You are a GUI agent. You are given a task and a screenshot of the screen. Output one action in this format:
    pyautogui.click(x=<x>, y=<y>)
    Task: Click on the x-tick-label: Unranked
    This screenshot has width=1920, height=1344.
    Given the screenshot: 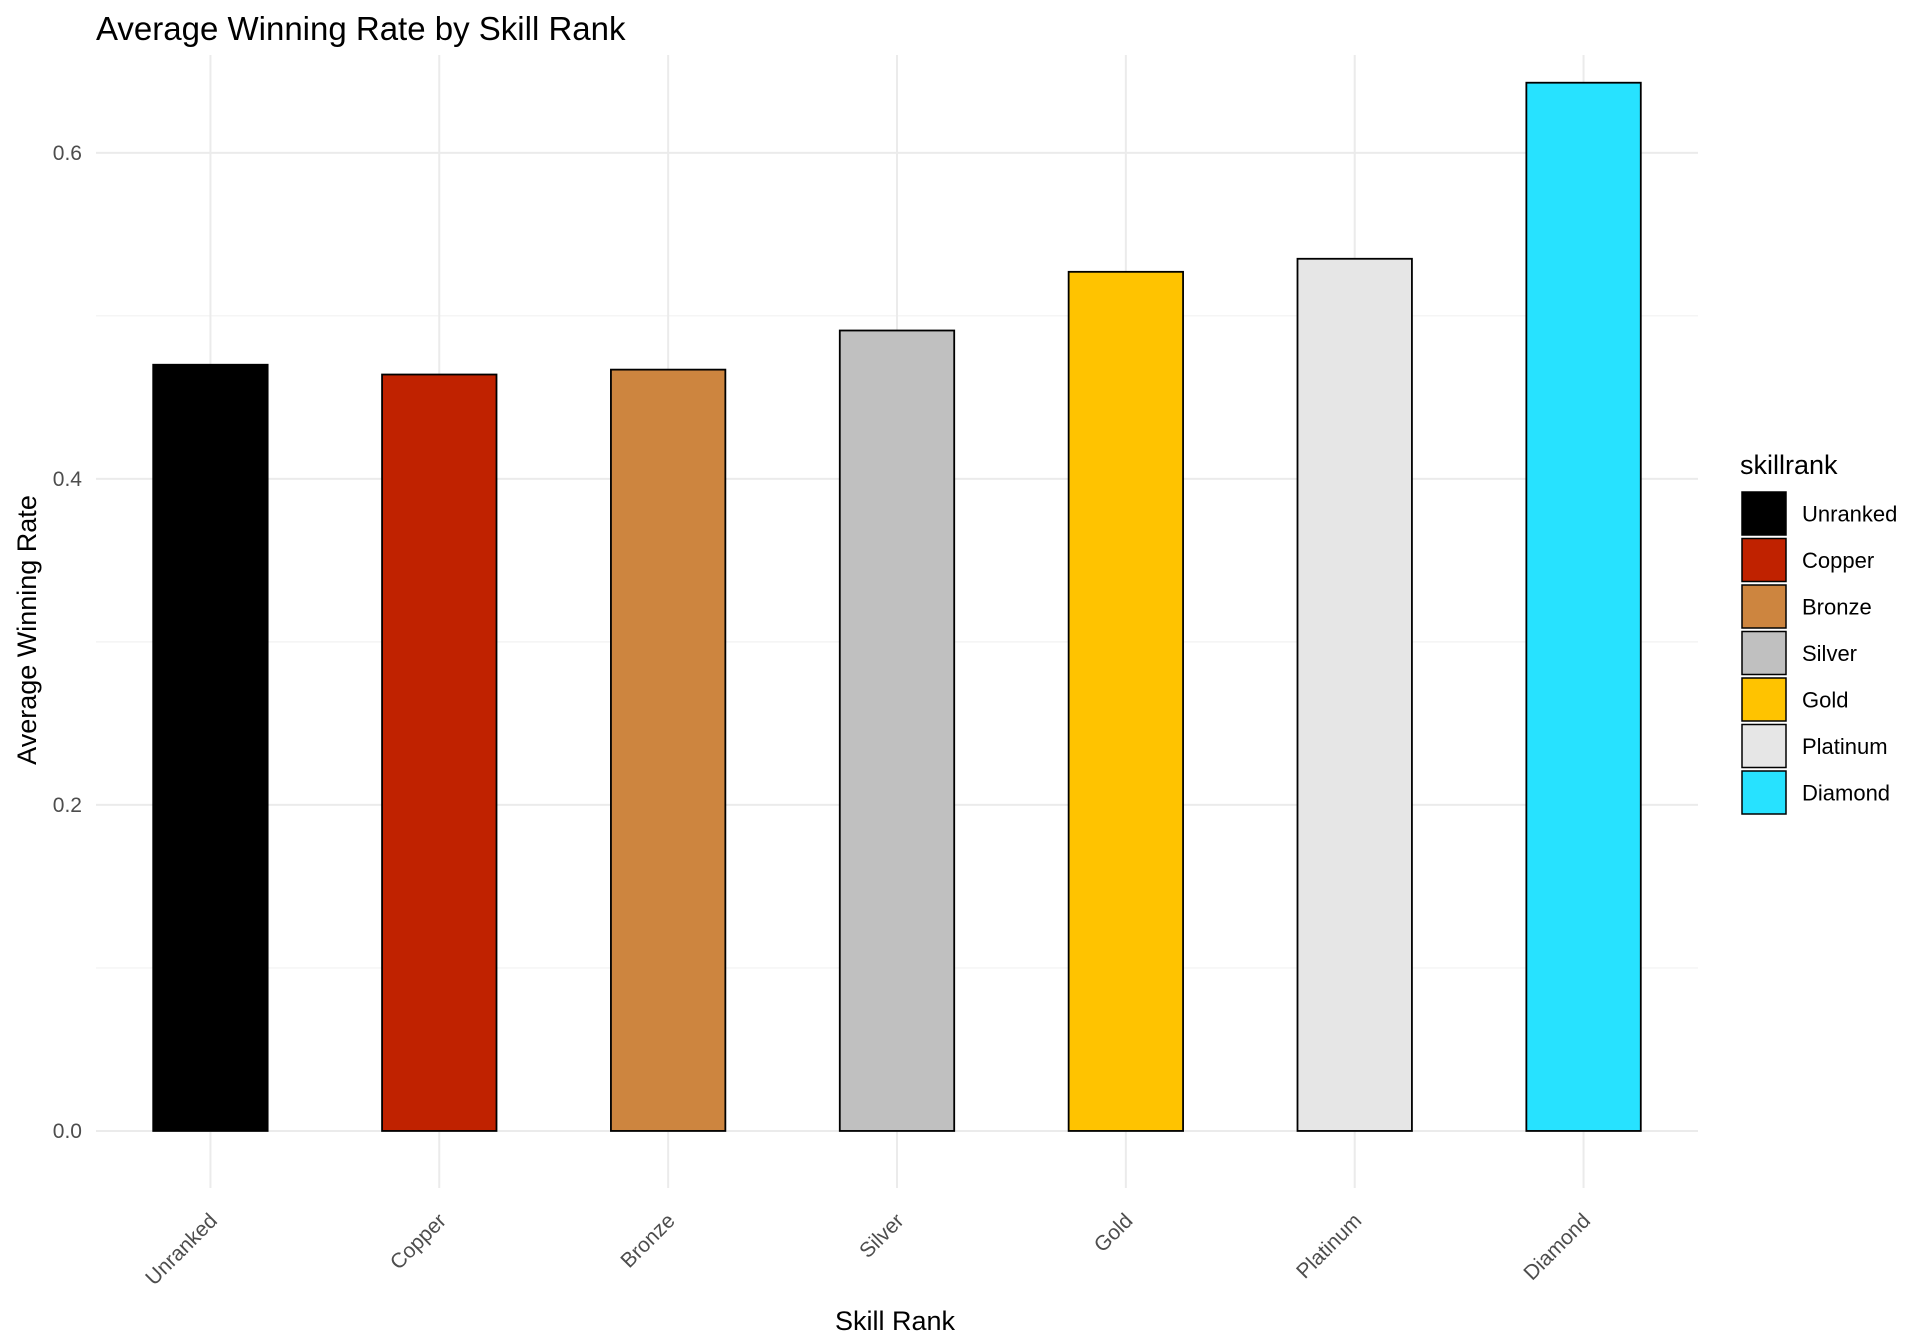 What is the action you would take?
    pyautogui.click(x=181, y=1249)
    